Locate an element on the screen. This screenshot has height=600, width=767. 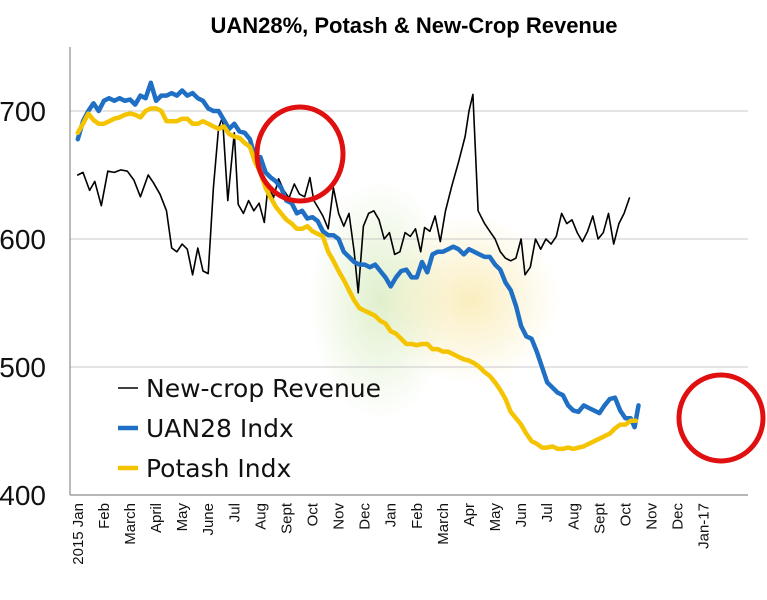
x-tick-label: April is located at coordinates (156, 518).